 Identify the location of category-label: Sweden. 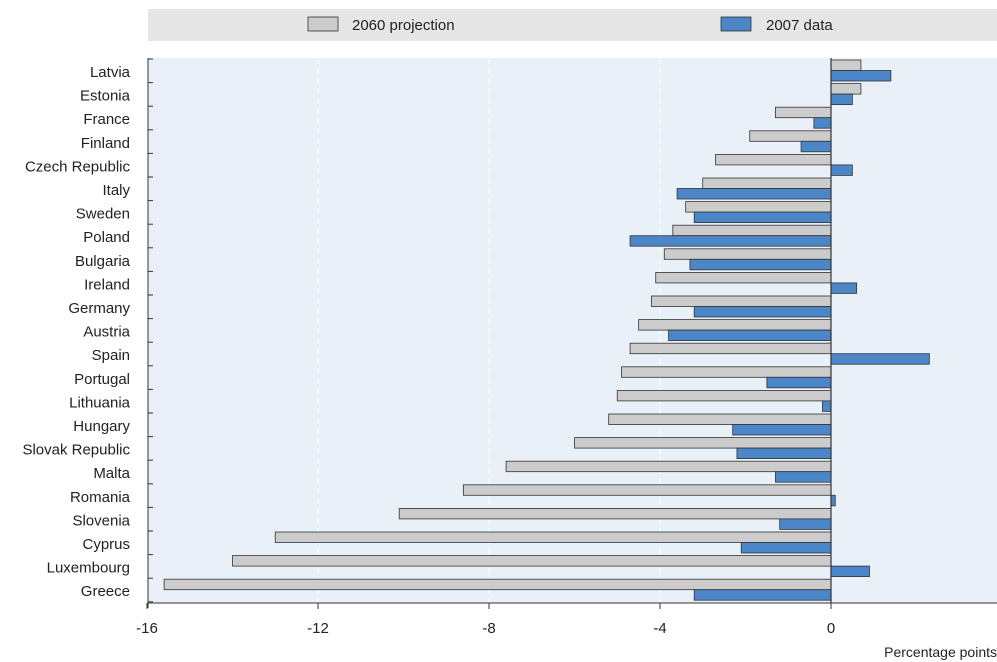
(103, 214).